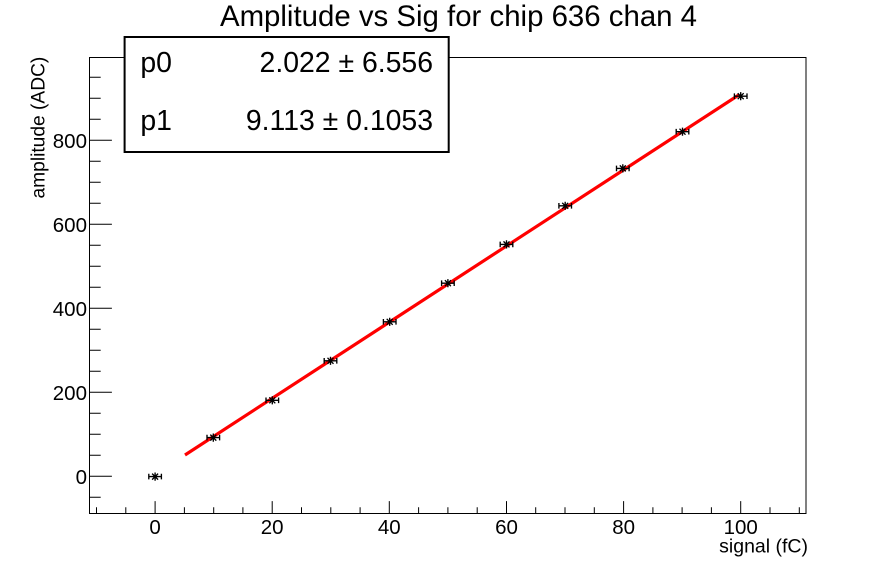  I want to click on svg-text: 800, so click(70, 141).